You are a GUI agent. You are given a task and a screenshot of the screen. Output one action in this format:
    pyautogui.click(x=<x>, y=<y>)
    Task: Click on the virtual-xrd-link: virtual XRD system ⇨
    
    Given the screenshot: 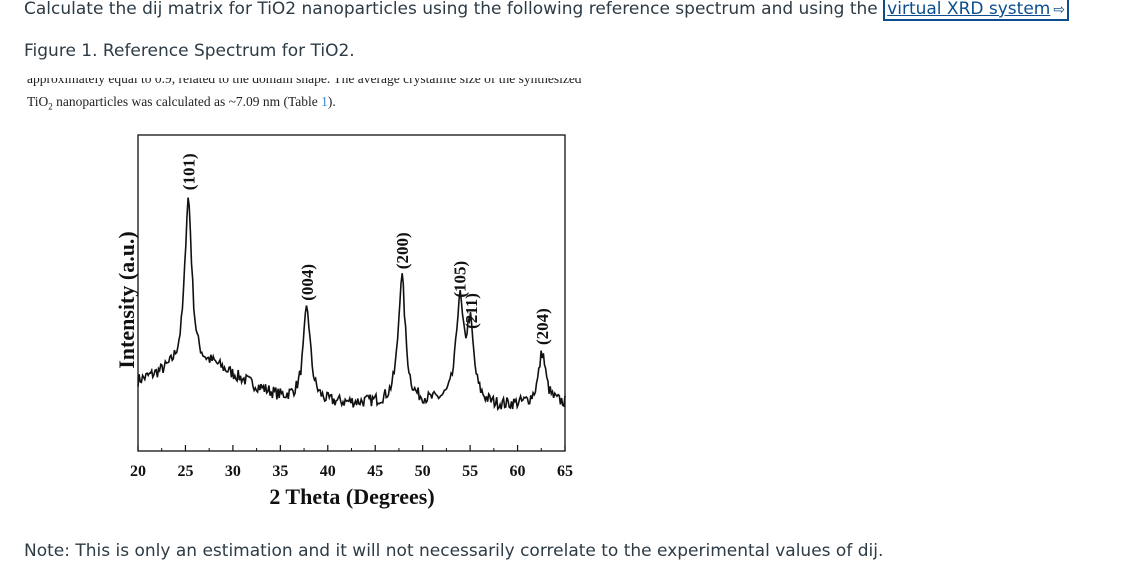 What is the action you would take?
    pyautogui.click(x=976, y=10)
    